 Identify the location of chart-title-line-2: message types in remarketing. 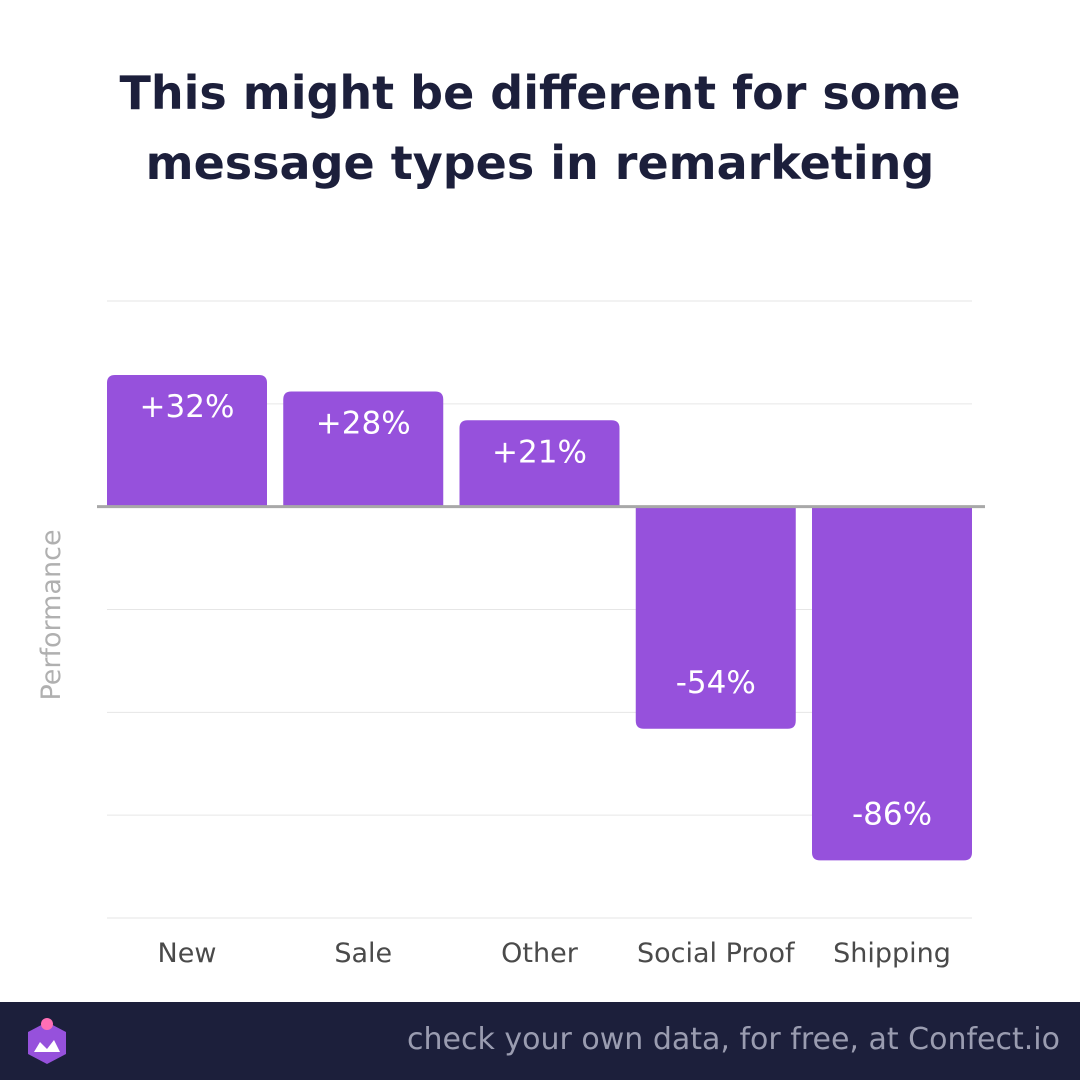
(540, 163).